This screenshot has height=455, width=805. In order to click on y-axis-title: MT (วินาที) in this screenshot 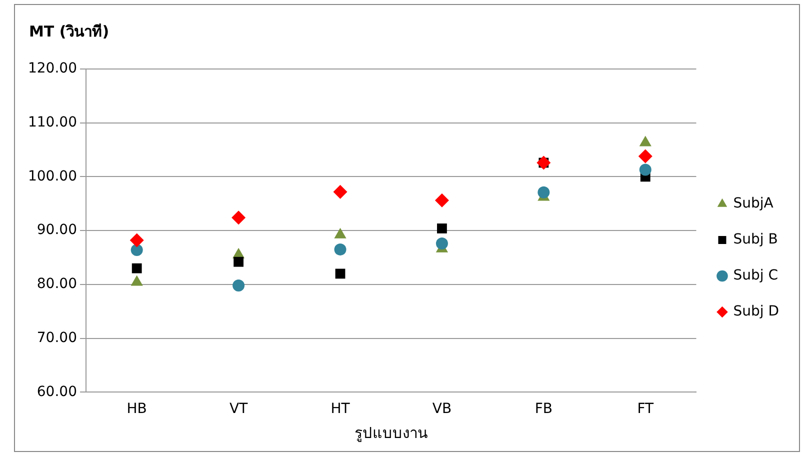, I will do `click(69, 31)`.